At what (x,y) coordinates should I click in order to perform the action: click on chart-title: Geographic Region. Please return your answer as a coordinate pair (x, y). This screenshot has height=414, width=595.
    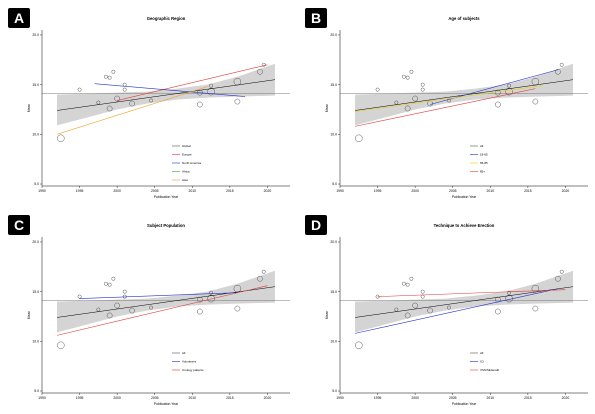
    Looking at the image, I should click on (166, 18).